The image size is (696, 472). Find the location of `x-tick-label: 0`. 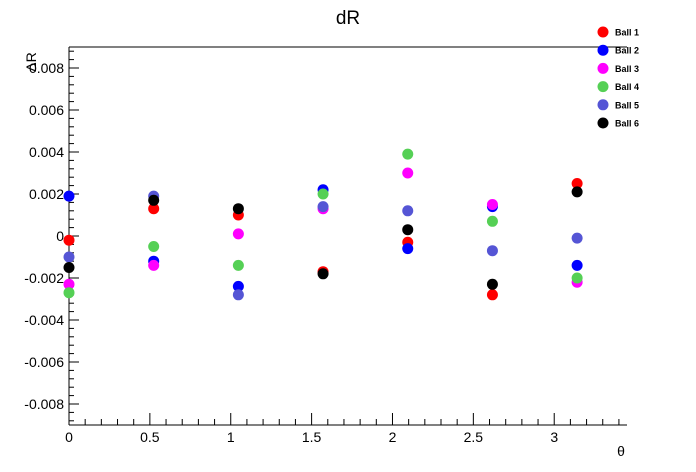

x-tick-label: 0 is located at coordinates (69, 437).